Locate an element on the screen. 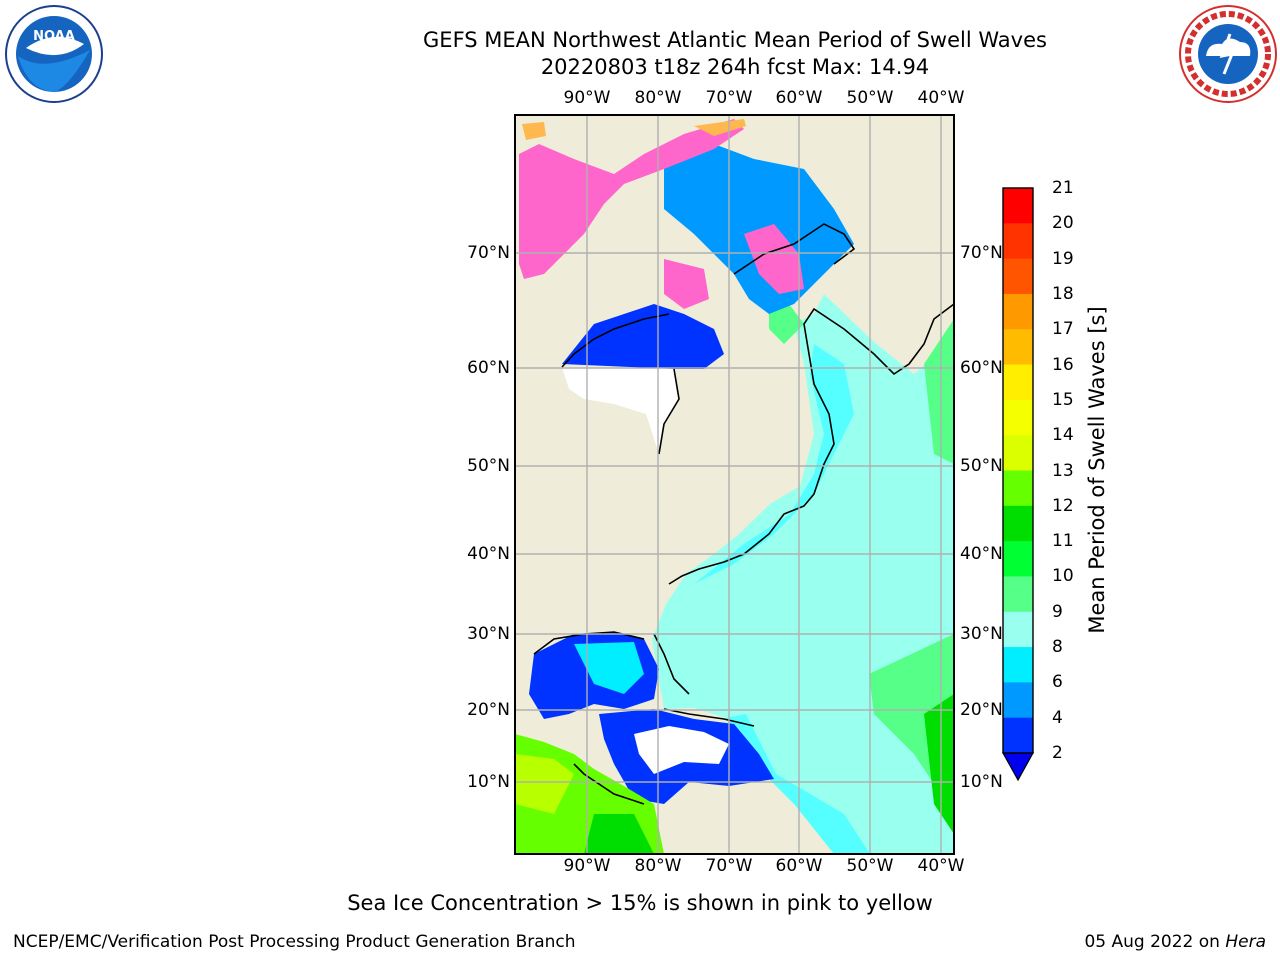 This screenshot has width=1280, height=960. colorbar-tick-label: 19 is located at coordinates (1063, 258).